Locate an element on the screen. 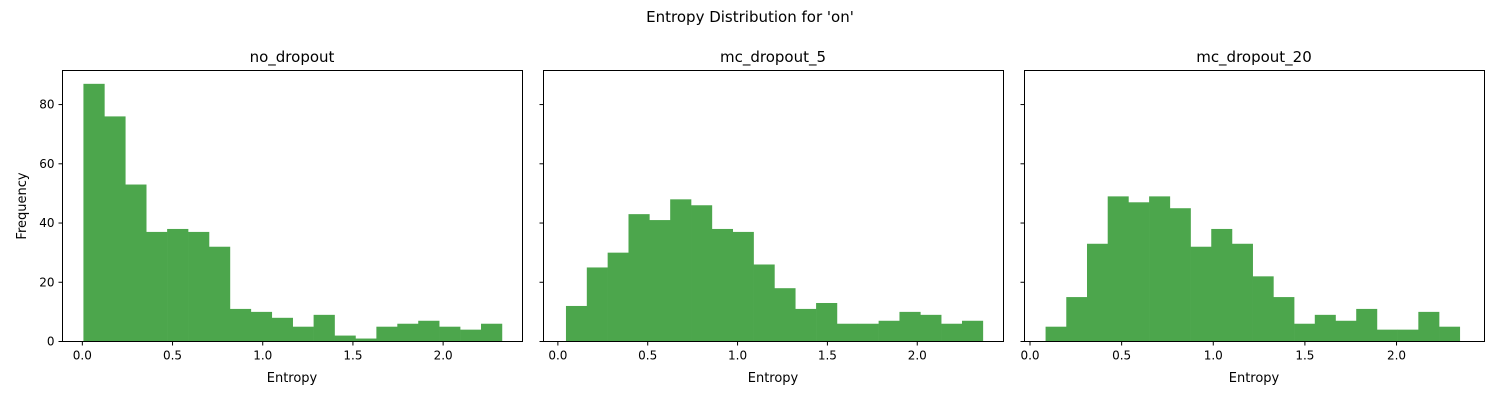 Image resolution: width=1500 pixels, height=400 pixels. y-tick-label: 20 is located at coordinates (46, 282).